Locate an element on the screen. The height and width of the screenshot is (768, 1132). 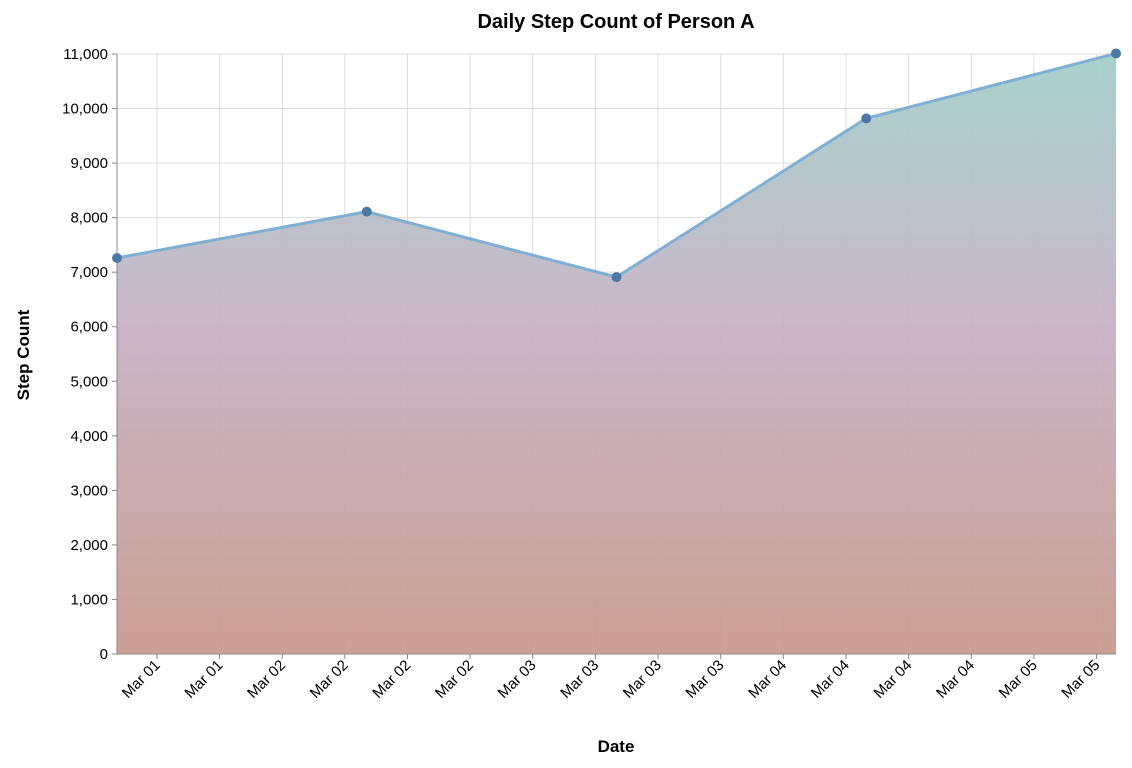
y-tick-label: 11,000 is located at coordinates (85, 54).